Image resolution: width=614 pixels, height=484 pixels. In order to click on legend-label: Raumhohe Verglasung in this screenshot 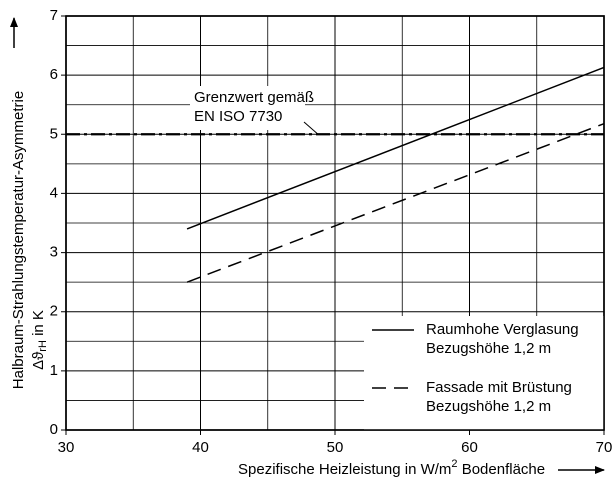, I will do `click(502, 329)`.